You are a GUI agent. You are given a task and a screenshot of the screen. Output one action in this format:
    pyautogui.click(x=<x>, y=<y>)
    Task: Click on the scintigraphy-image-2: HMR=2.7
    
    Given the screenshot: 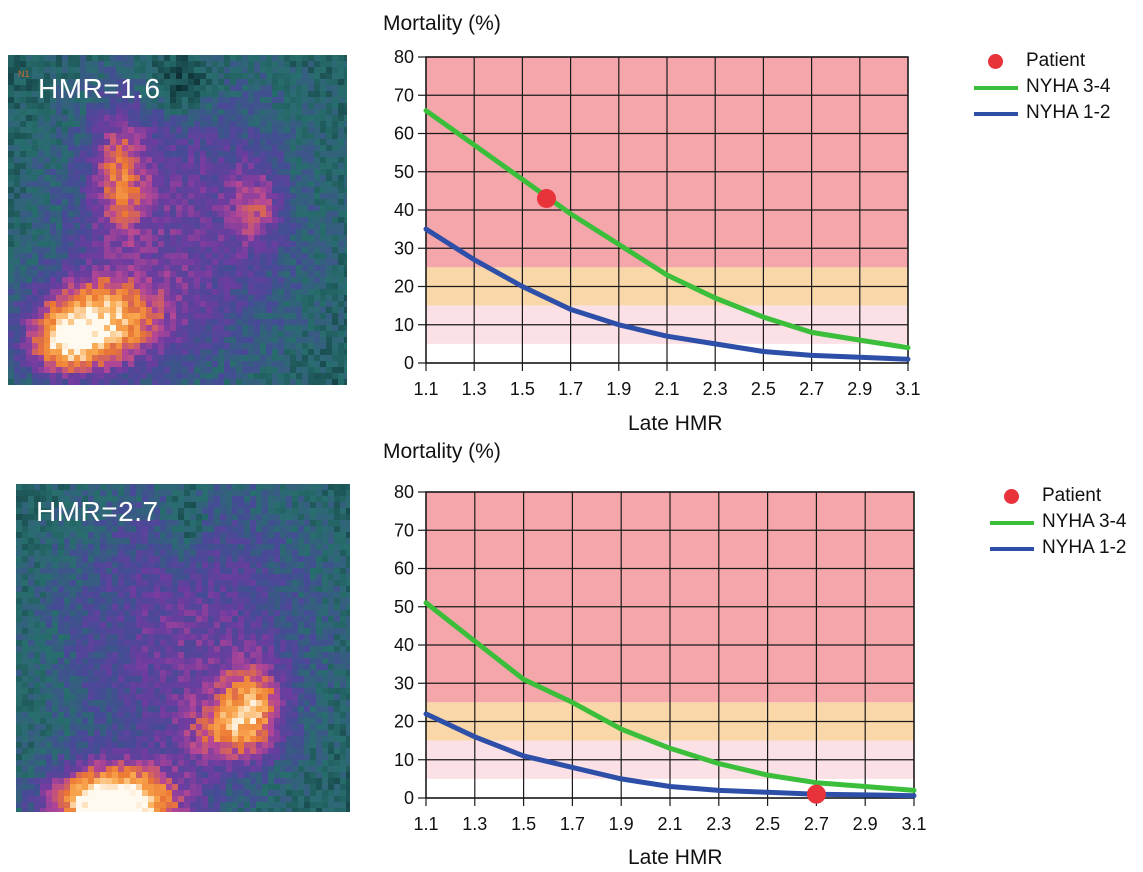 What is the action you would take?
    pyautogui.click(x=183, y=648)
    